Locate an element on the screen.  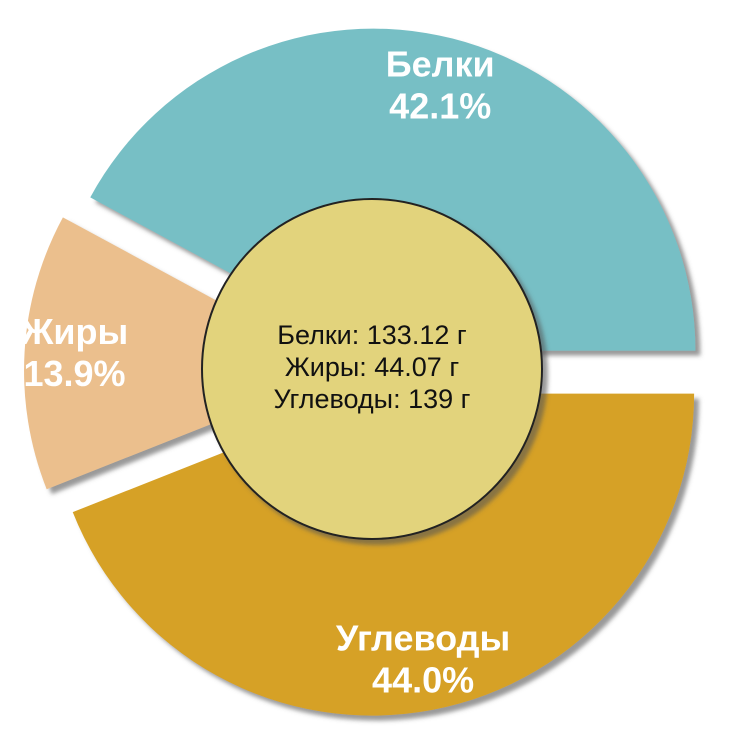
slice-label: Углеводы is located at coordinates (423, 637).